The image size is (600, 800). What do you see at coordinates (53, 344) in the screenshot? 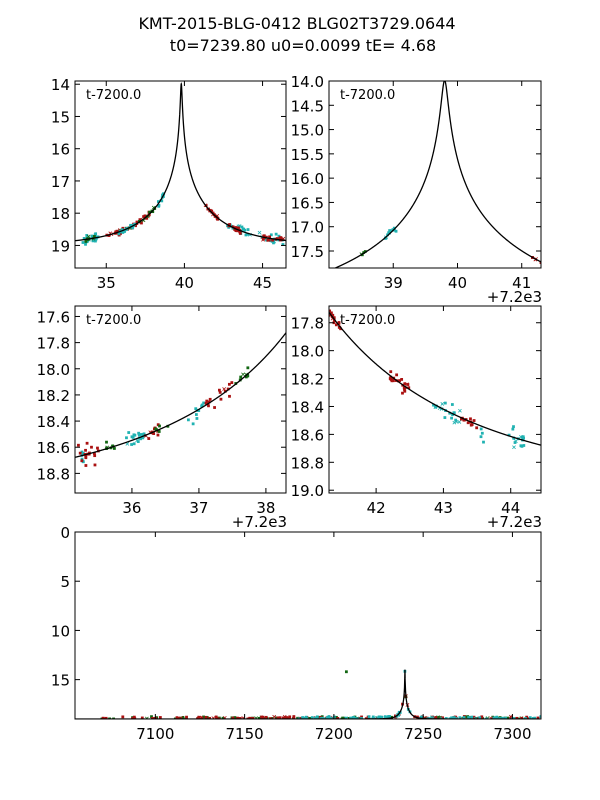
I see `y-tick-label: 17.8` at bounding box center [53, 344].